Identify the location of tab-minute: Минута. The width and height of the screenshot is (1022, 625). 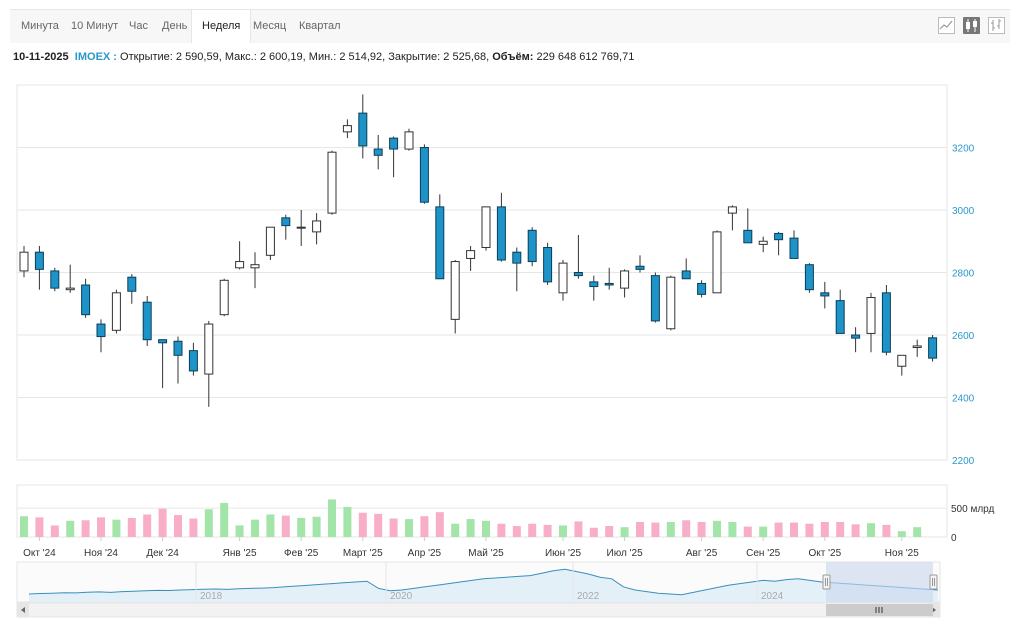
(40, 26).